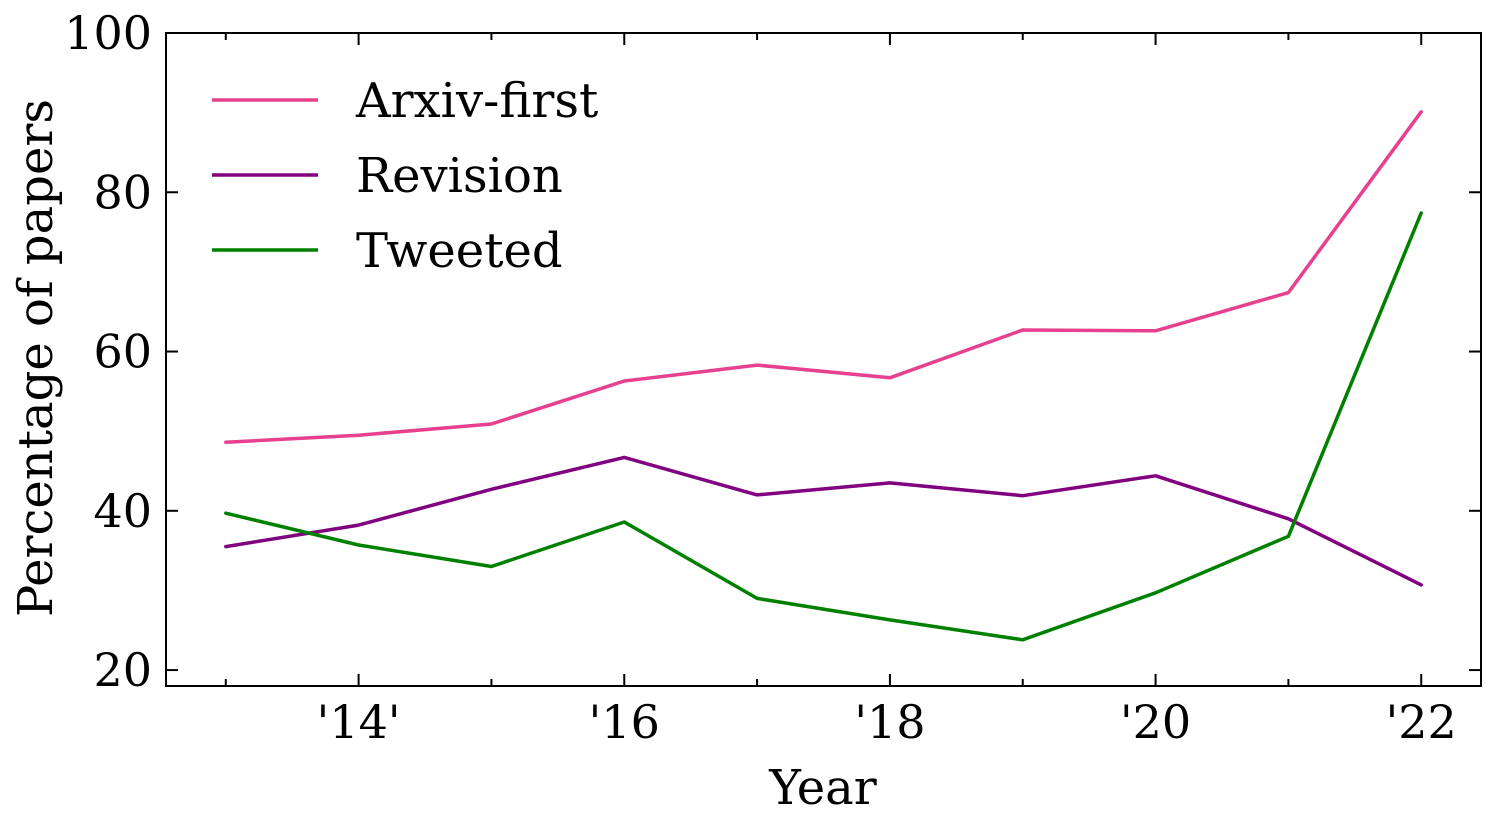  Describe the element at coordinates (122, 670) in the screenshot. I see `y-tick-label: 20` at that location.